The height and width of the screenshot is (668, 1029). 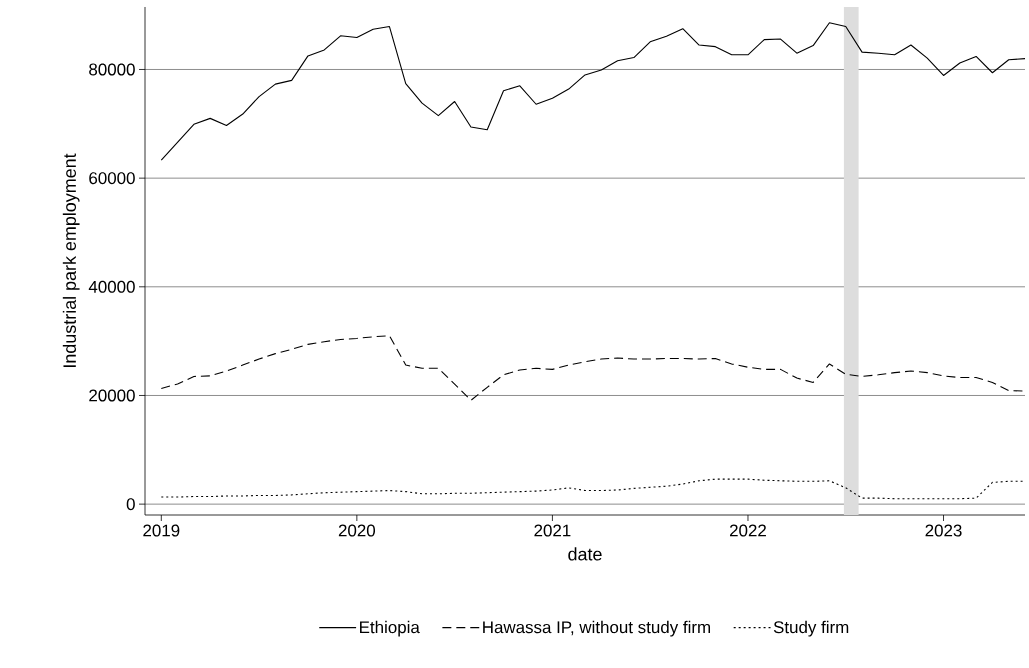 I want to click on x-tick-label: 2022, so click(x=747, y=530).